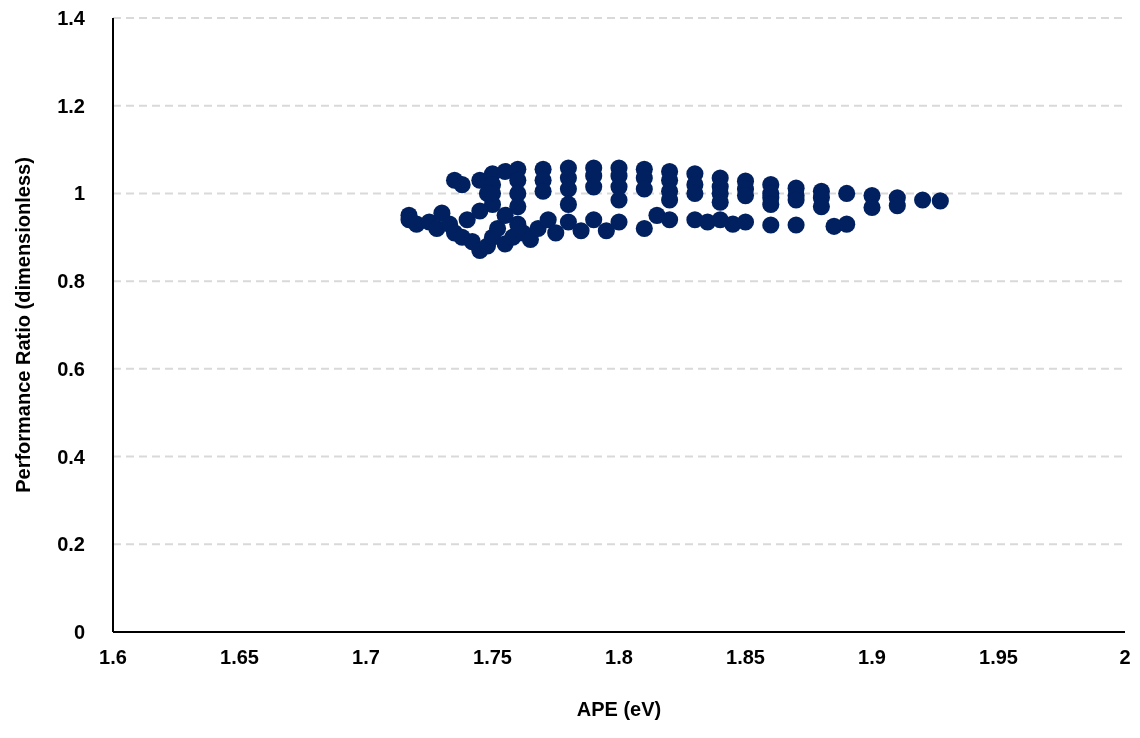  I want to click on x-tick-label: 1.75, so click(492, 657).